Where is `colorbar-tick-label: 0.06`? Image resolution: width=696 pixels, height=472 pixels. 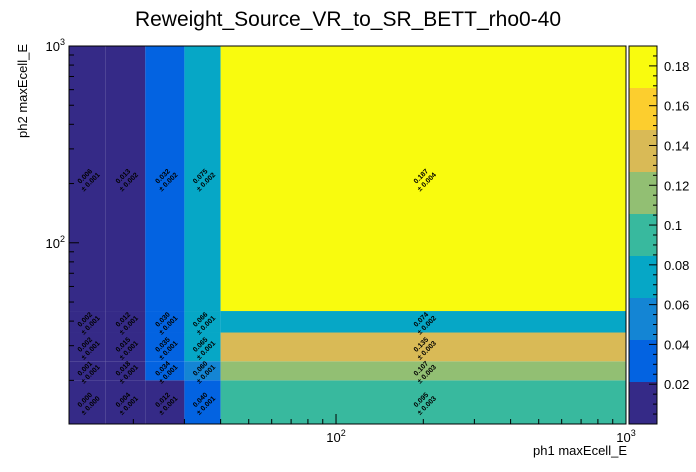 colorbar-tick-label: 0.06 is located at coordinates (676, 305).